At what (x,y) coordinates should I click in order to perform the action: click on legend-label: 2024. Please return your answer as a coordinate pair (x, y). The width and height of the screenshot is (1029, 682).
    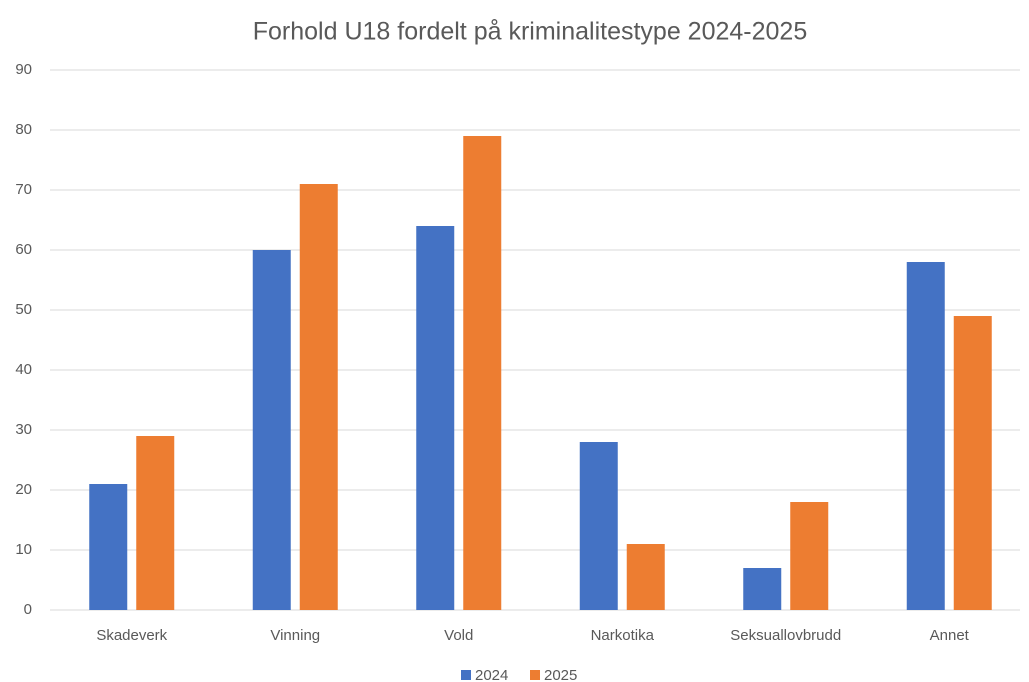
    Looking at the image, I should click on (491, 674).